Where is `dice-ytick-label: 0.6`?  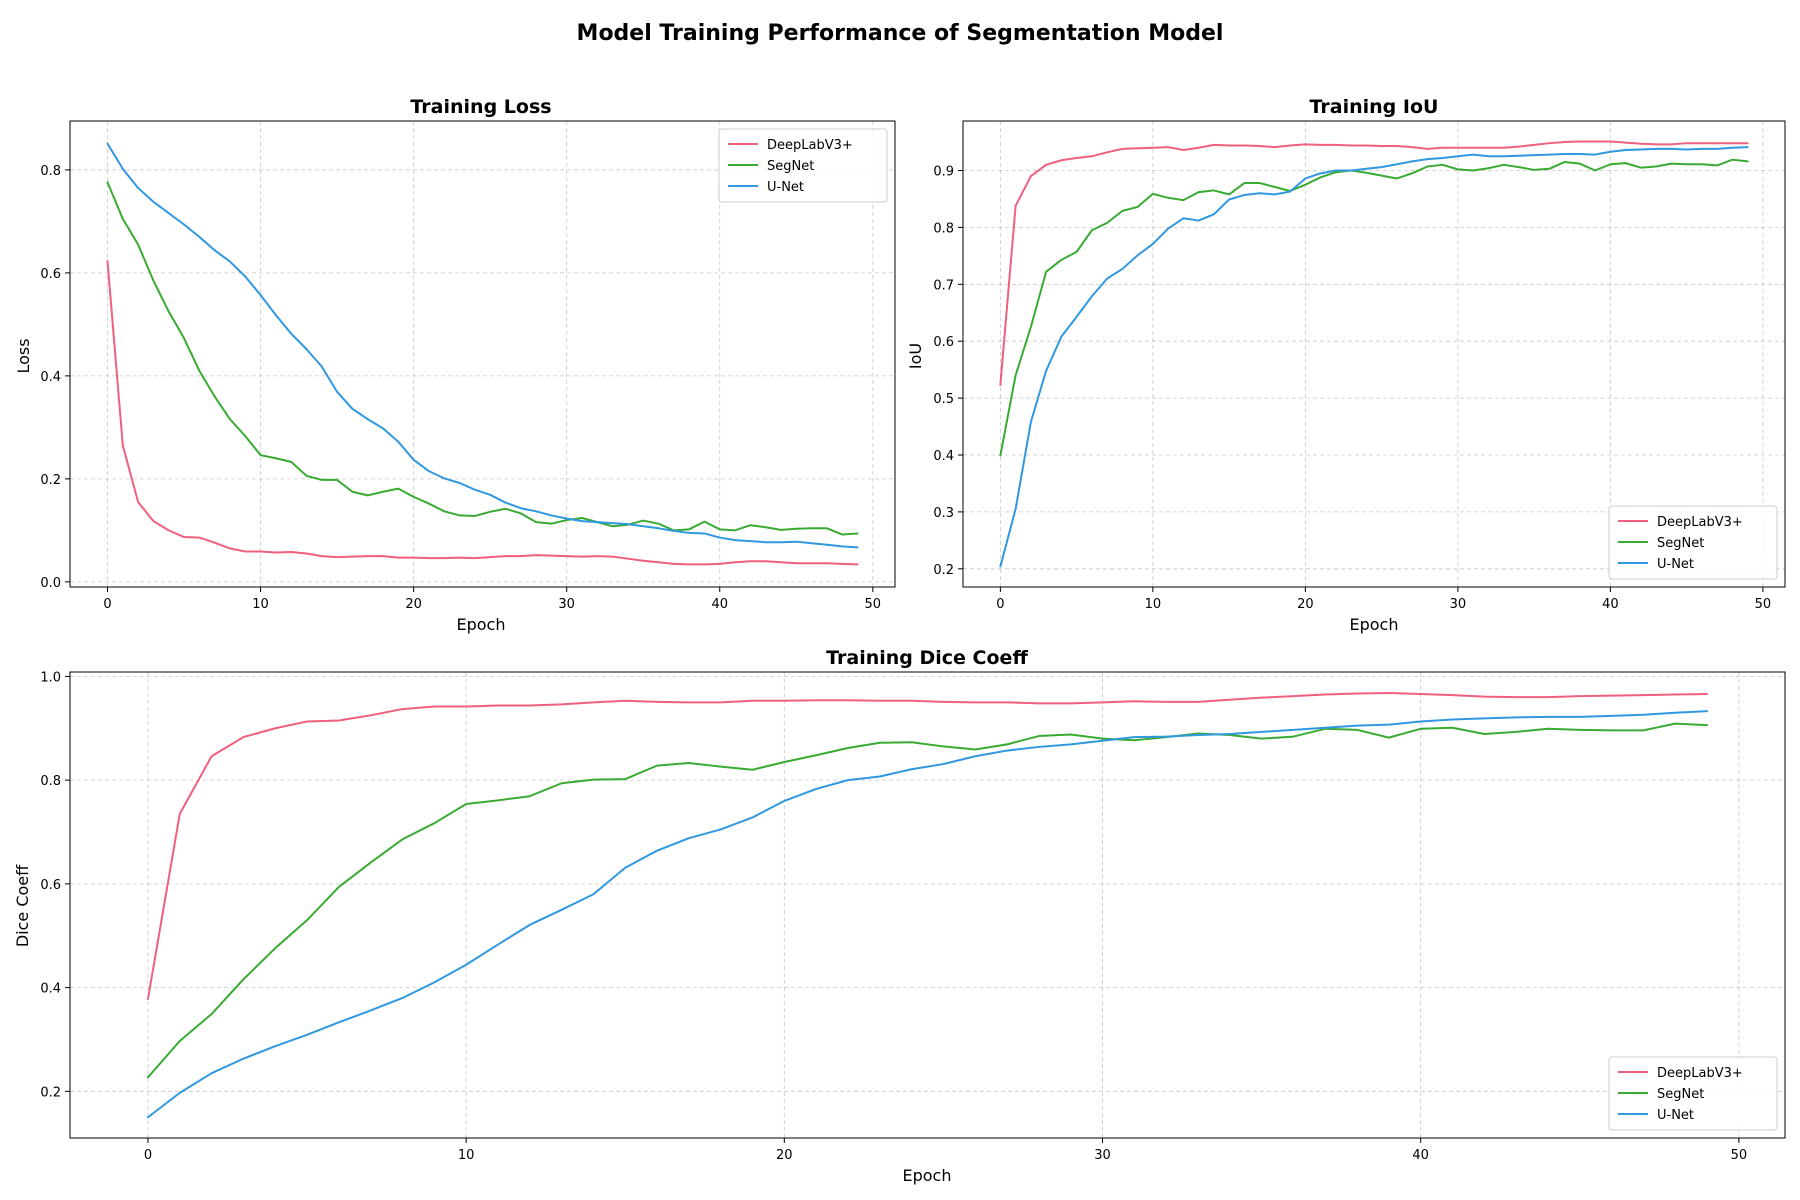
dice-ytick-label: 0.6 is located at coordinates (50, 885).